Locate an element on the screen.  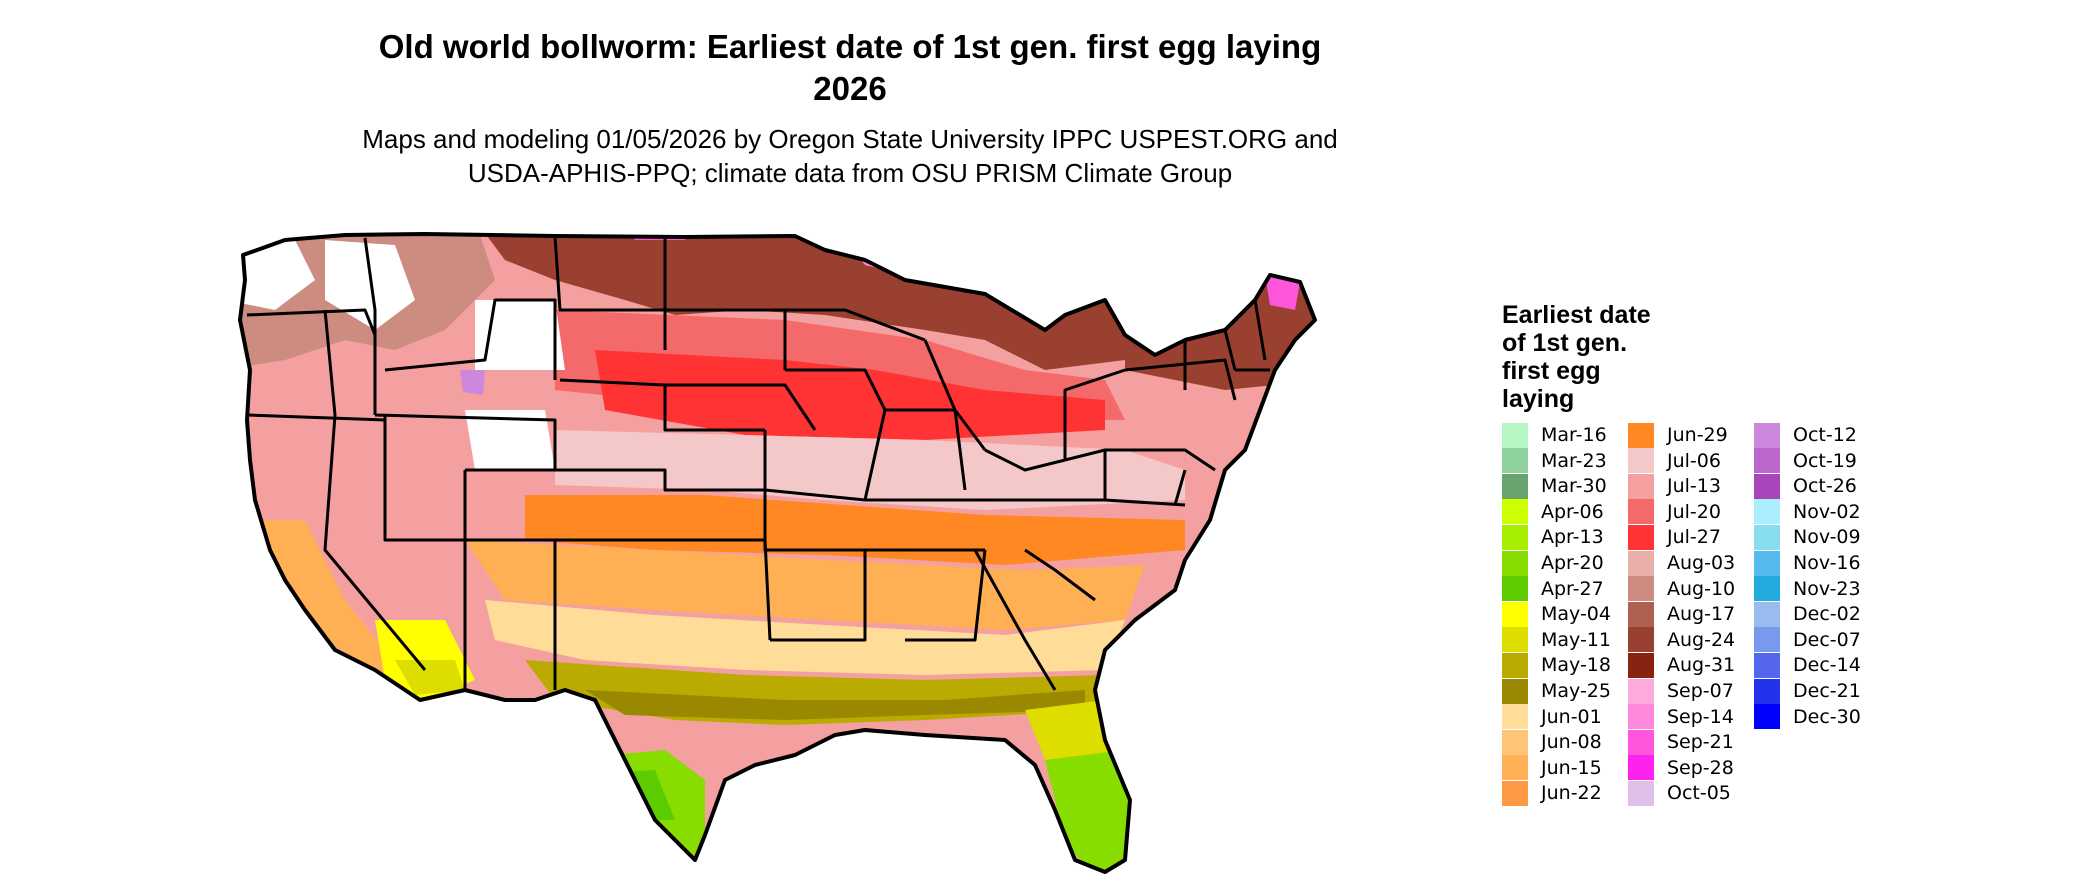
legend-item: Jul-20 is located at coordinates (1674, 512).